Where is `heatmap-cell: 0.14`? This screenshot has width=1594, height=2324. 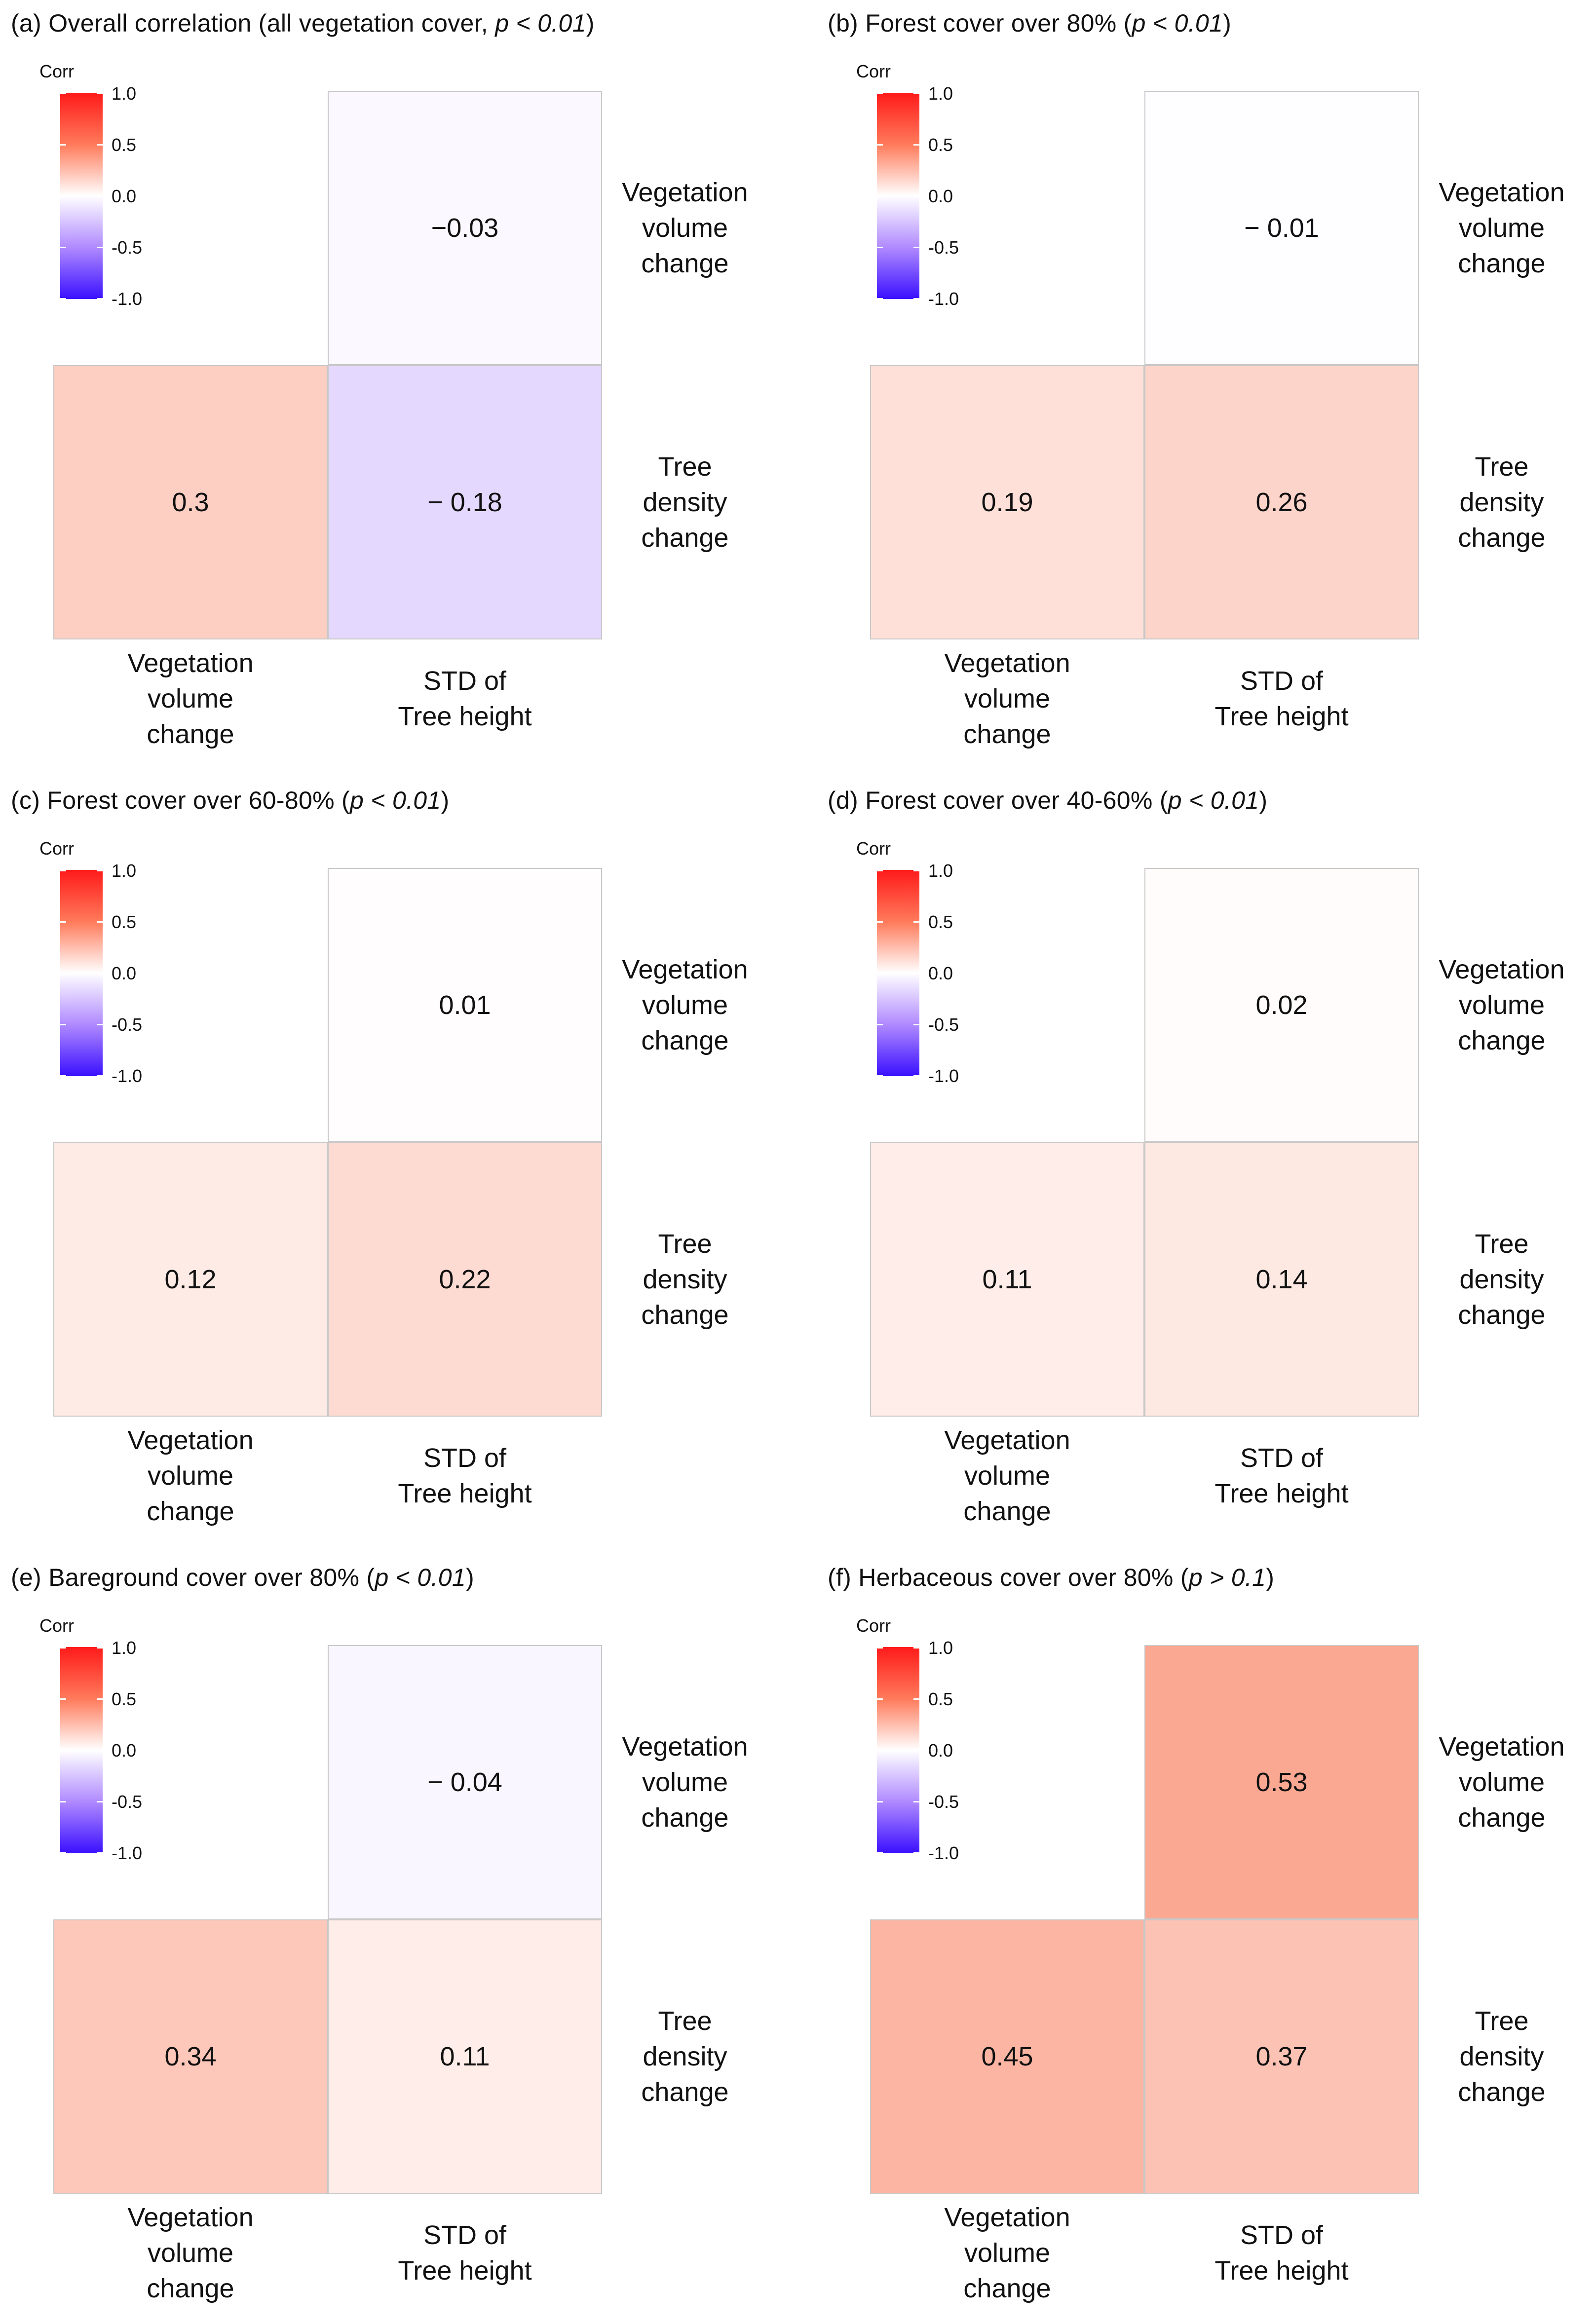
heatmap-cell: 0.14 is located at coordinates (1282, 1280).